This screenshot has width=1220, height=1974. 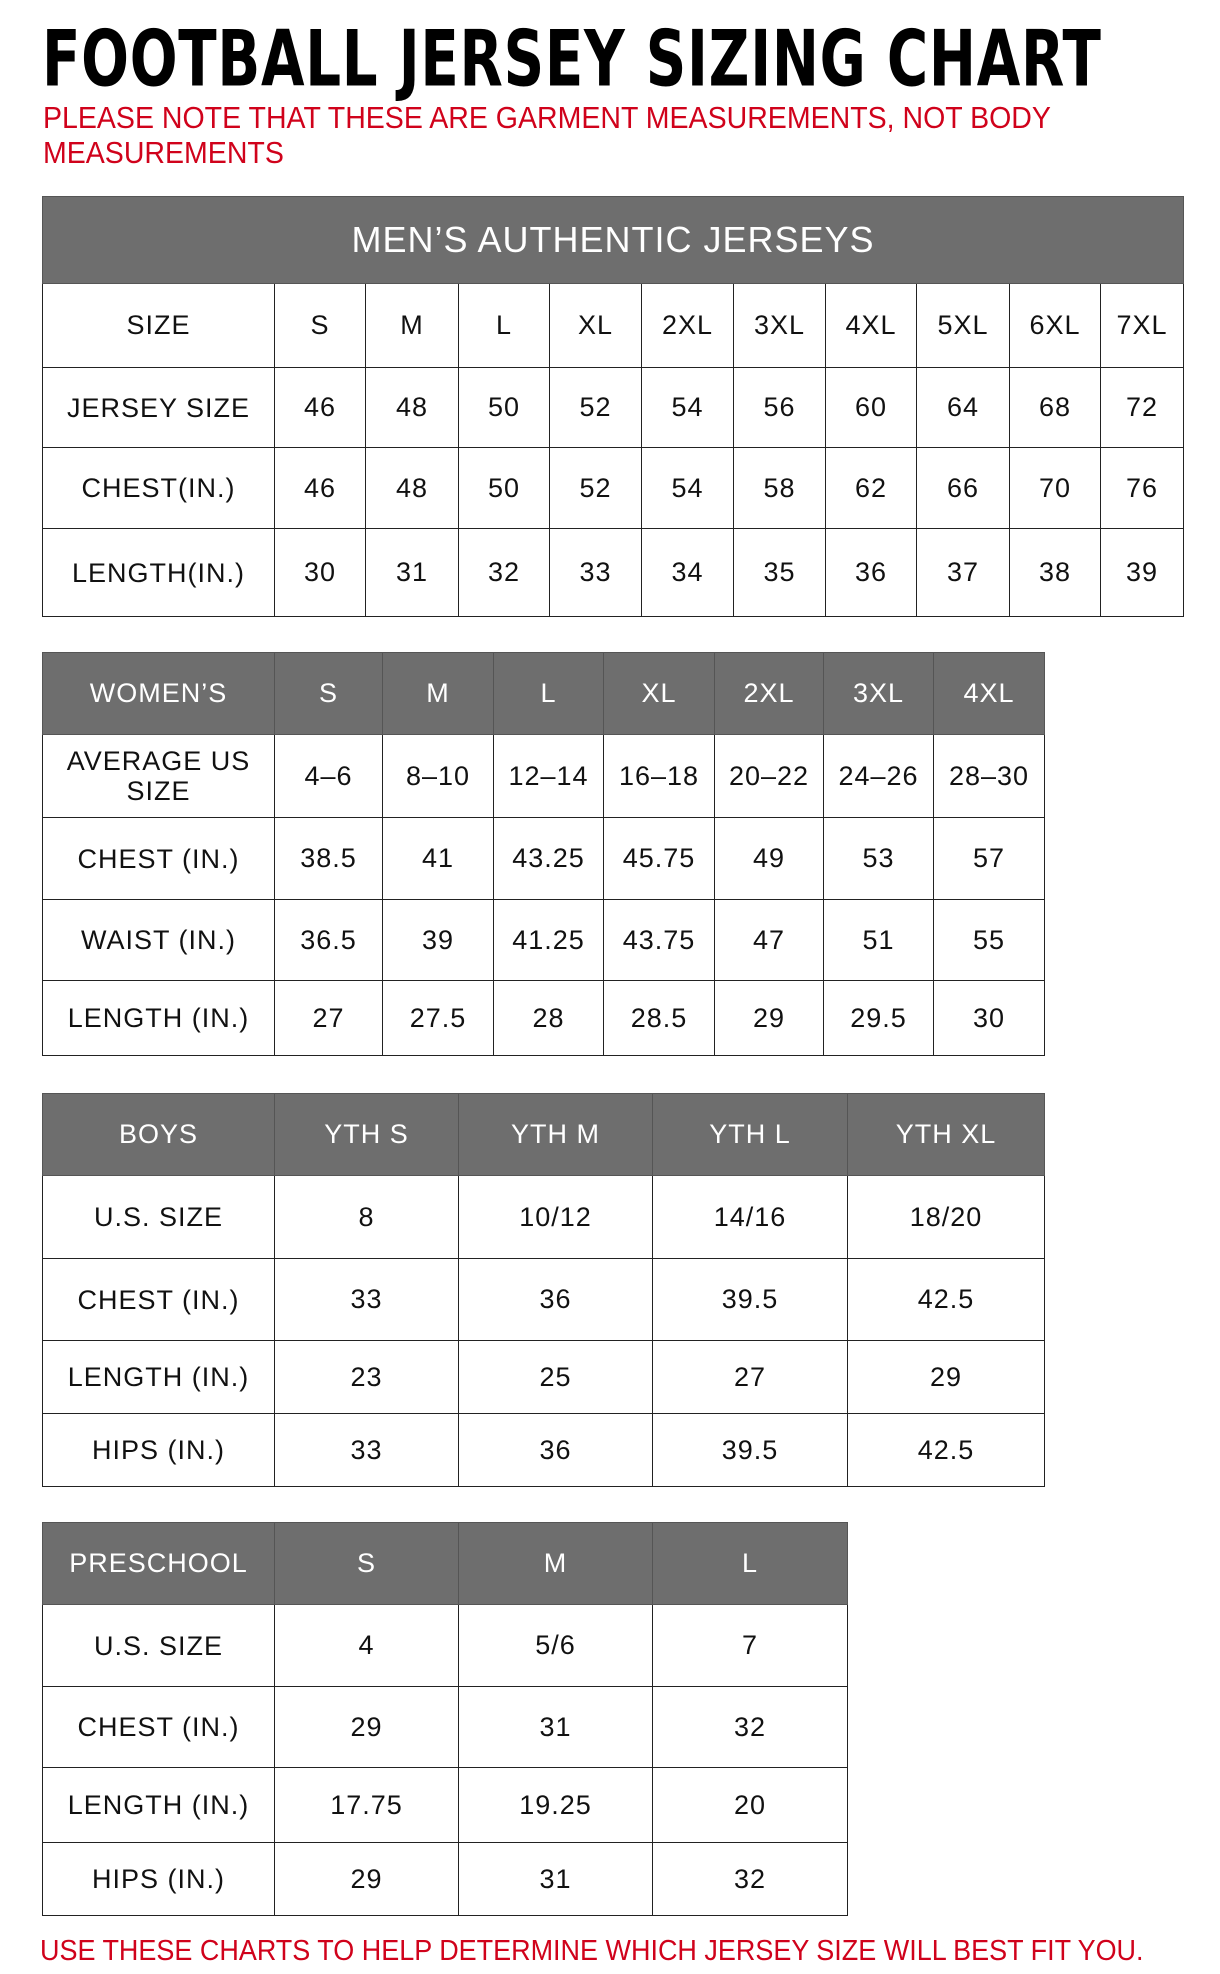 I want to click on row-label: AVERAGE US SIZE, so click(x=158, y=776).